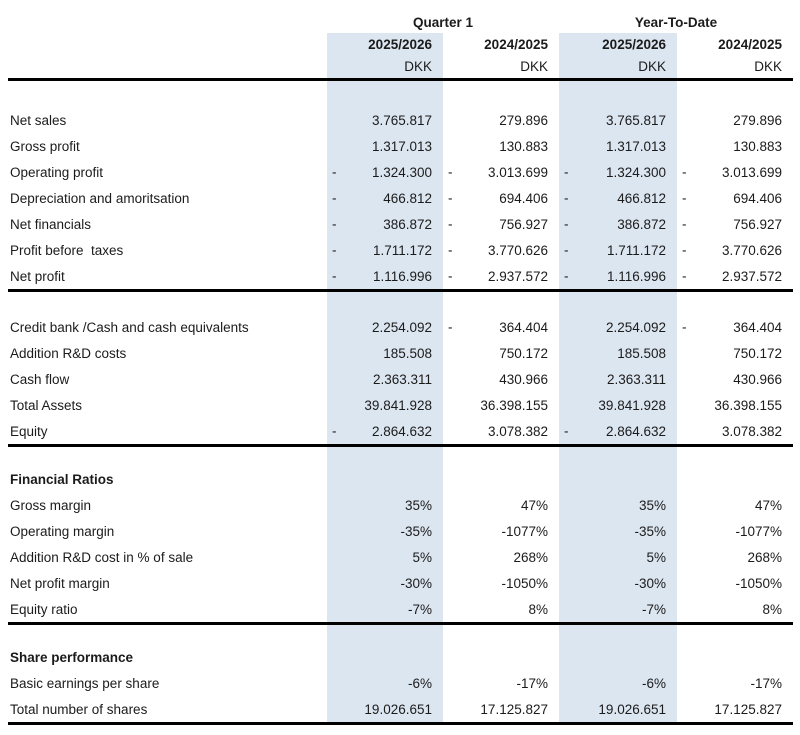  Describe the element at coordinates (523, 146) in the screenshot. I see `cell-value: 130.883` at that location.